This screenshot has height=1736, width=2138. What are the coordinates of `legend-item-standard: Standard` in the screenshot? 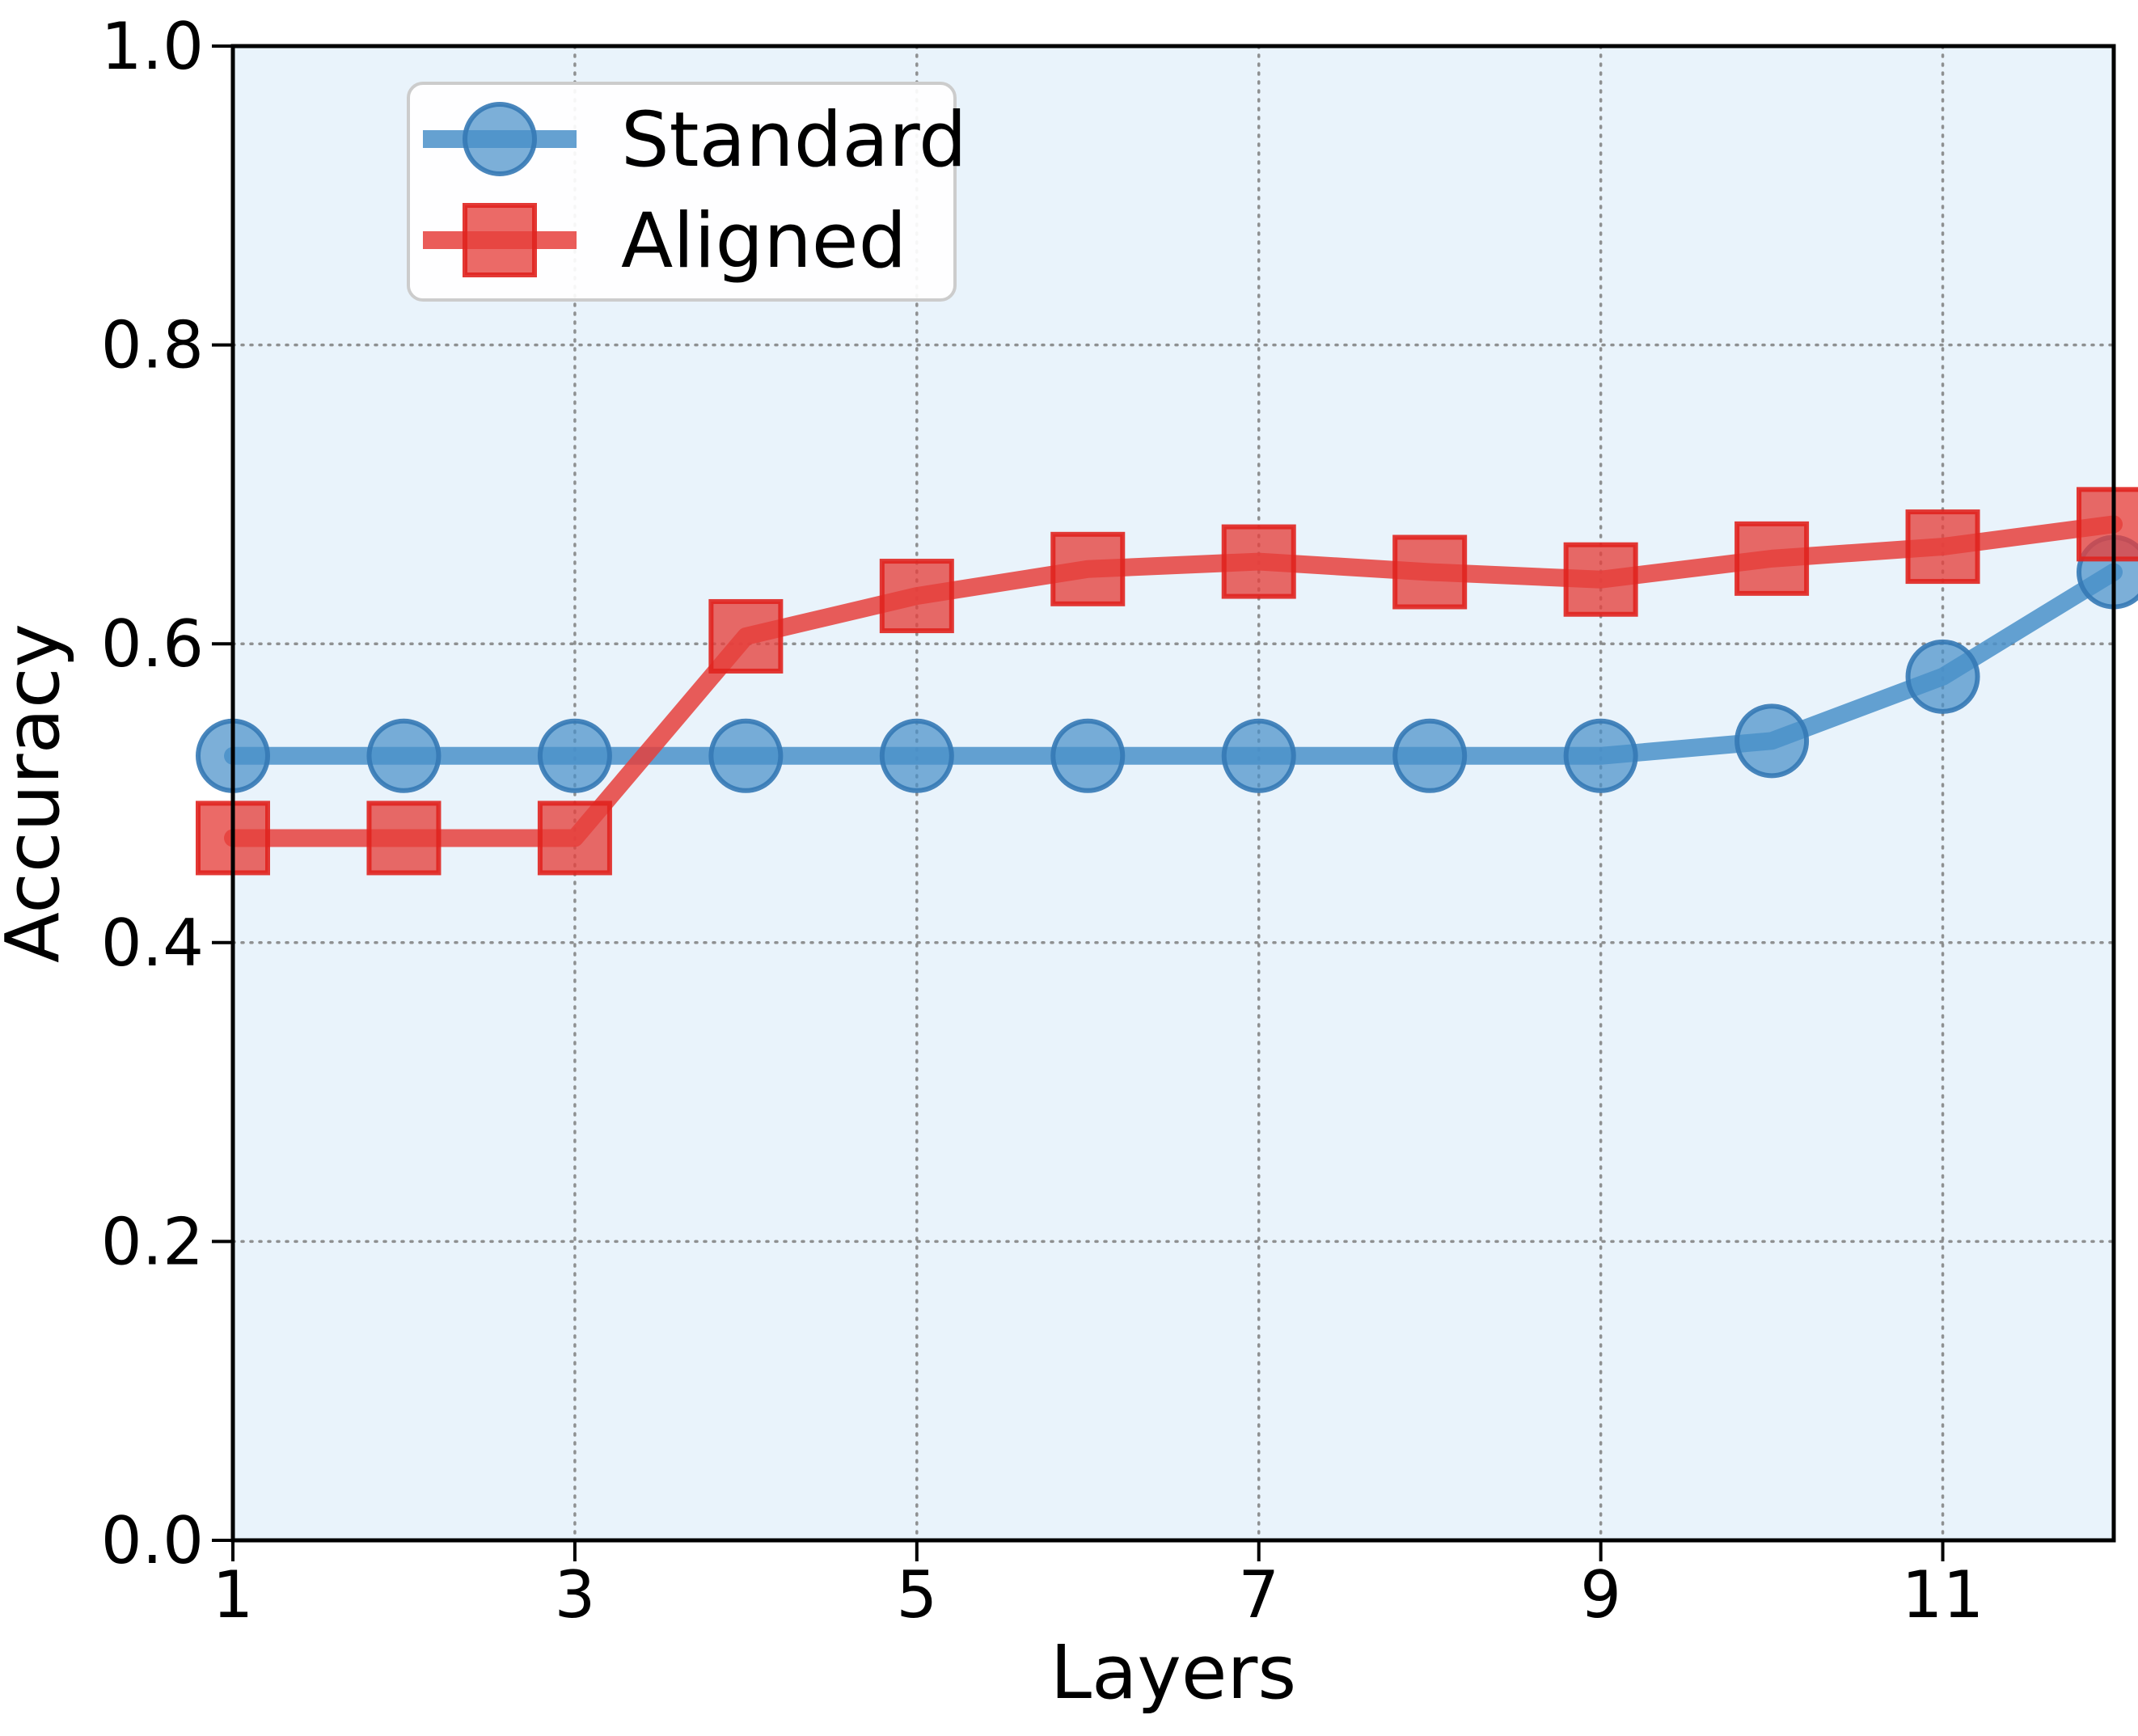 It's located at (695, 140).